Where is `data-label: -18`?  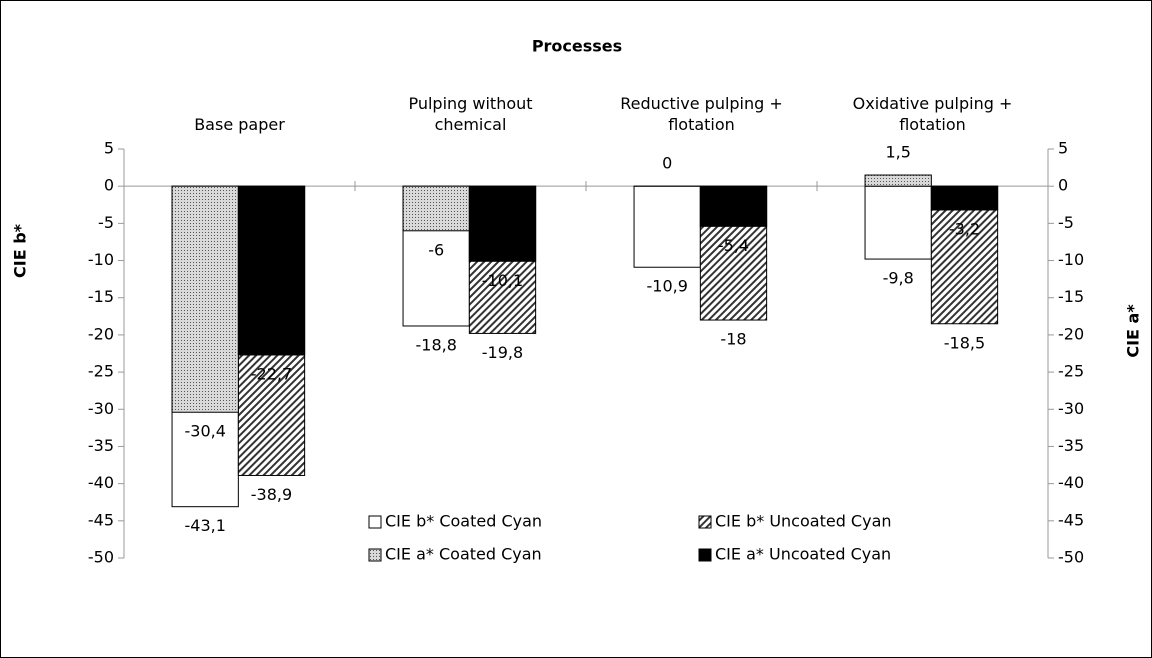 data-label: -18 is located at coordinates (733, 339).